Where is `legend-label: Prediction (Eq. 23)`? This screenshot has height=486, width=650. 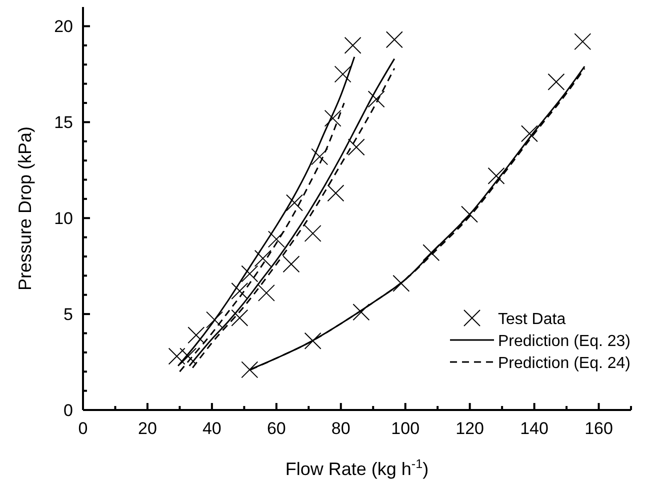 legend-label: Prediction (Eq. 23) is located at coordinates (564, 341).